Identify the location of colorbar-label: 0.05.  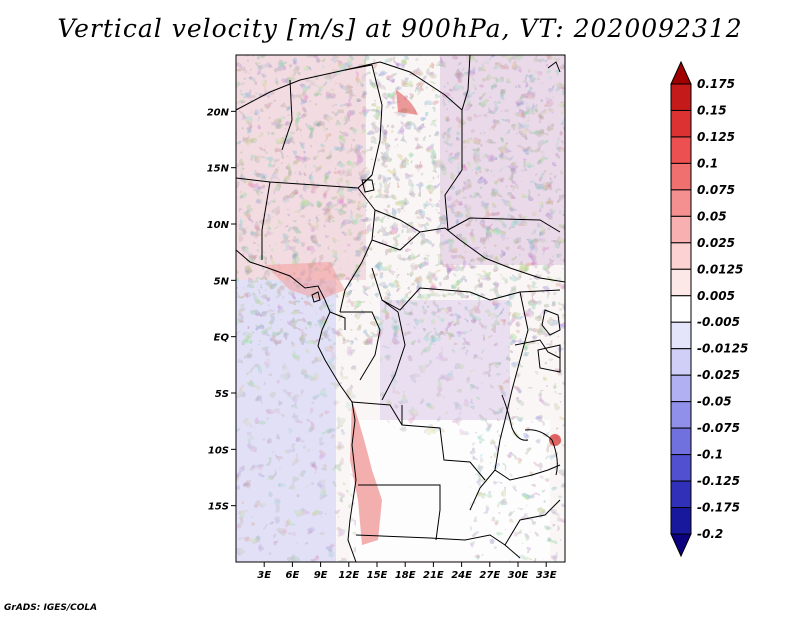
(712, 216).